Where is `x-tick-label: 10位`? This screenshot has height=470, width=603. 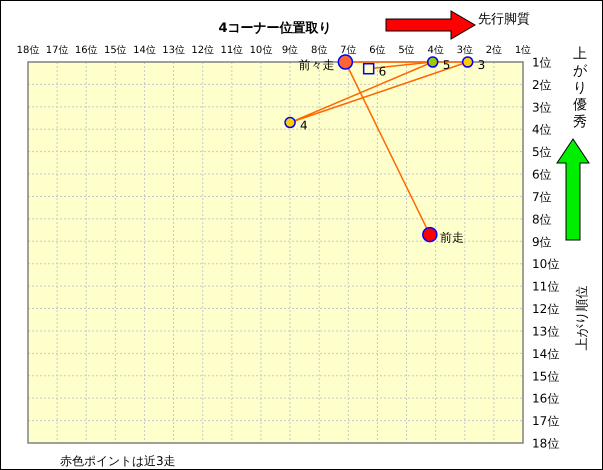
x-tick-label: 10位 is located at coordinates (261, 50).